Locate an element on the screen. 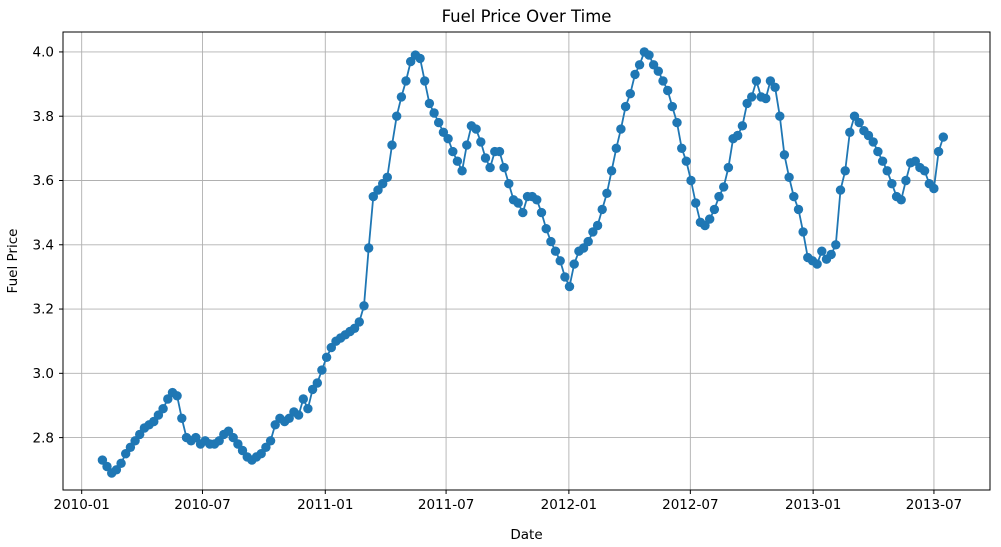  y-tick-label: 2.8 is located at coordinates (43, 438).